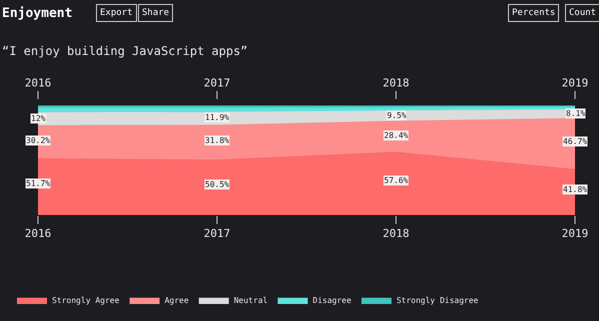 Image resolution: width=599 pixels, height=321 pixels. Describe the element at coordinates (38, 233) in the screenshot. I see `x-tick-label: 2016` at that location.